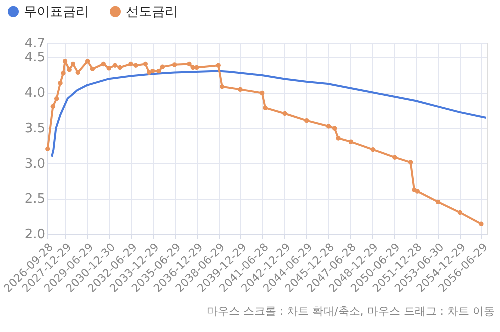 Image resolution: width=500 pixels, height=332 pixels. What do you see at coordinates (35, 200) in the screenshot?
I see `y-tick-label: 2.5` at bounding box center [35, 200].